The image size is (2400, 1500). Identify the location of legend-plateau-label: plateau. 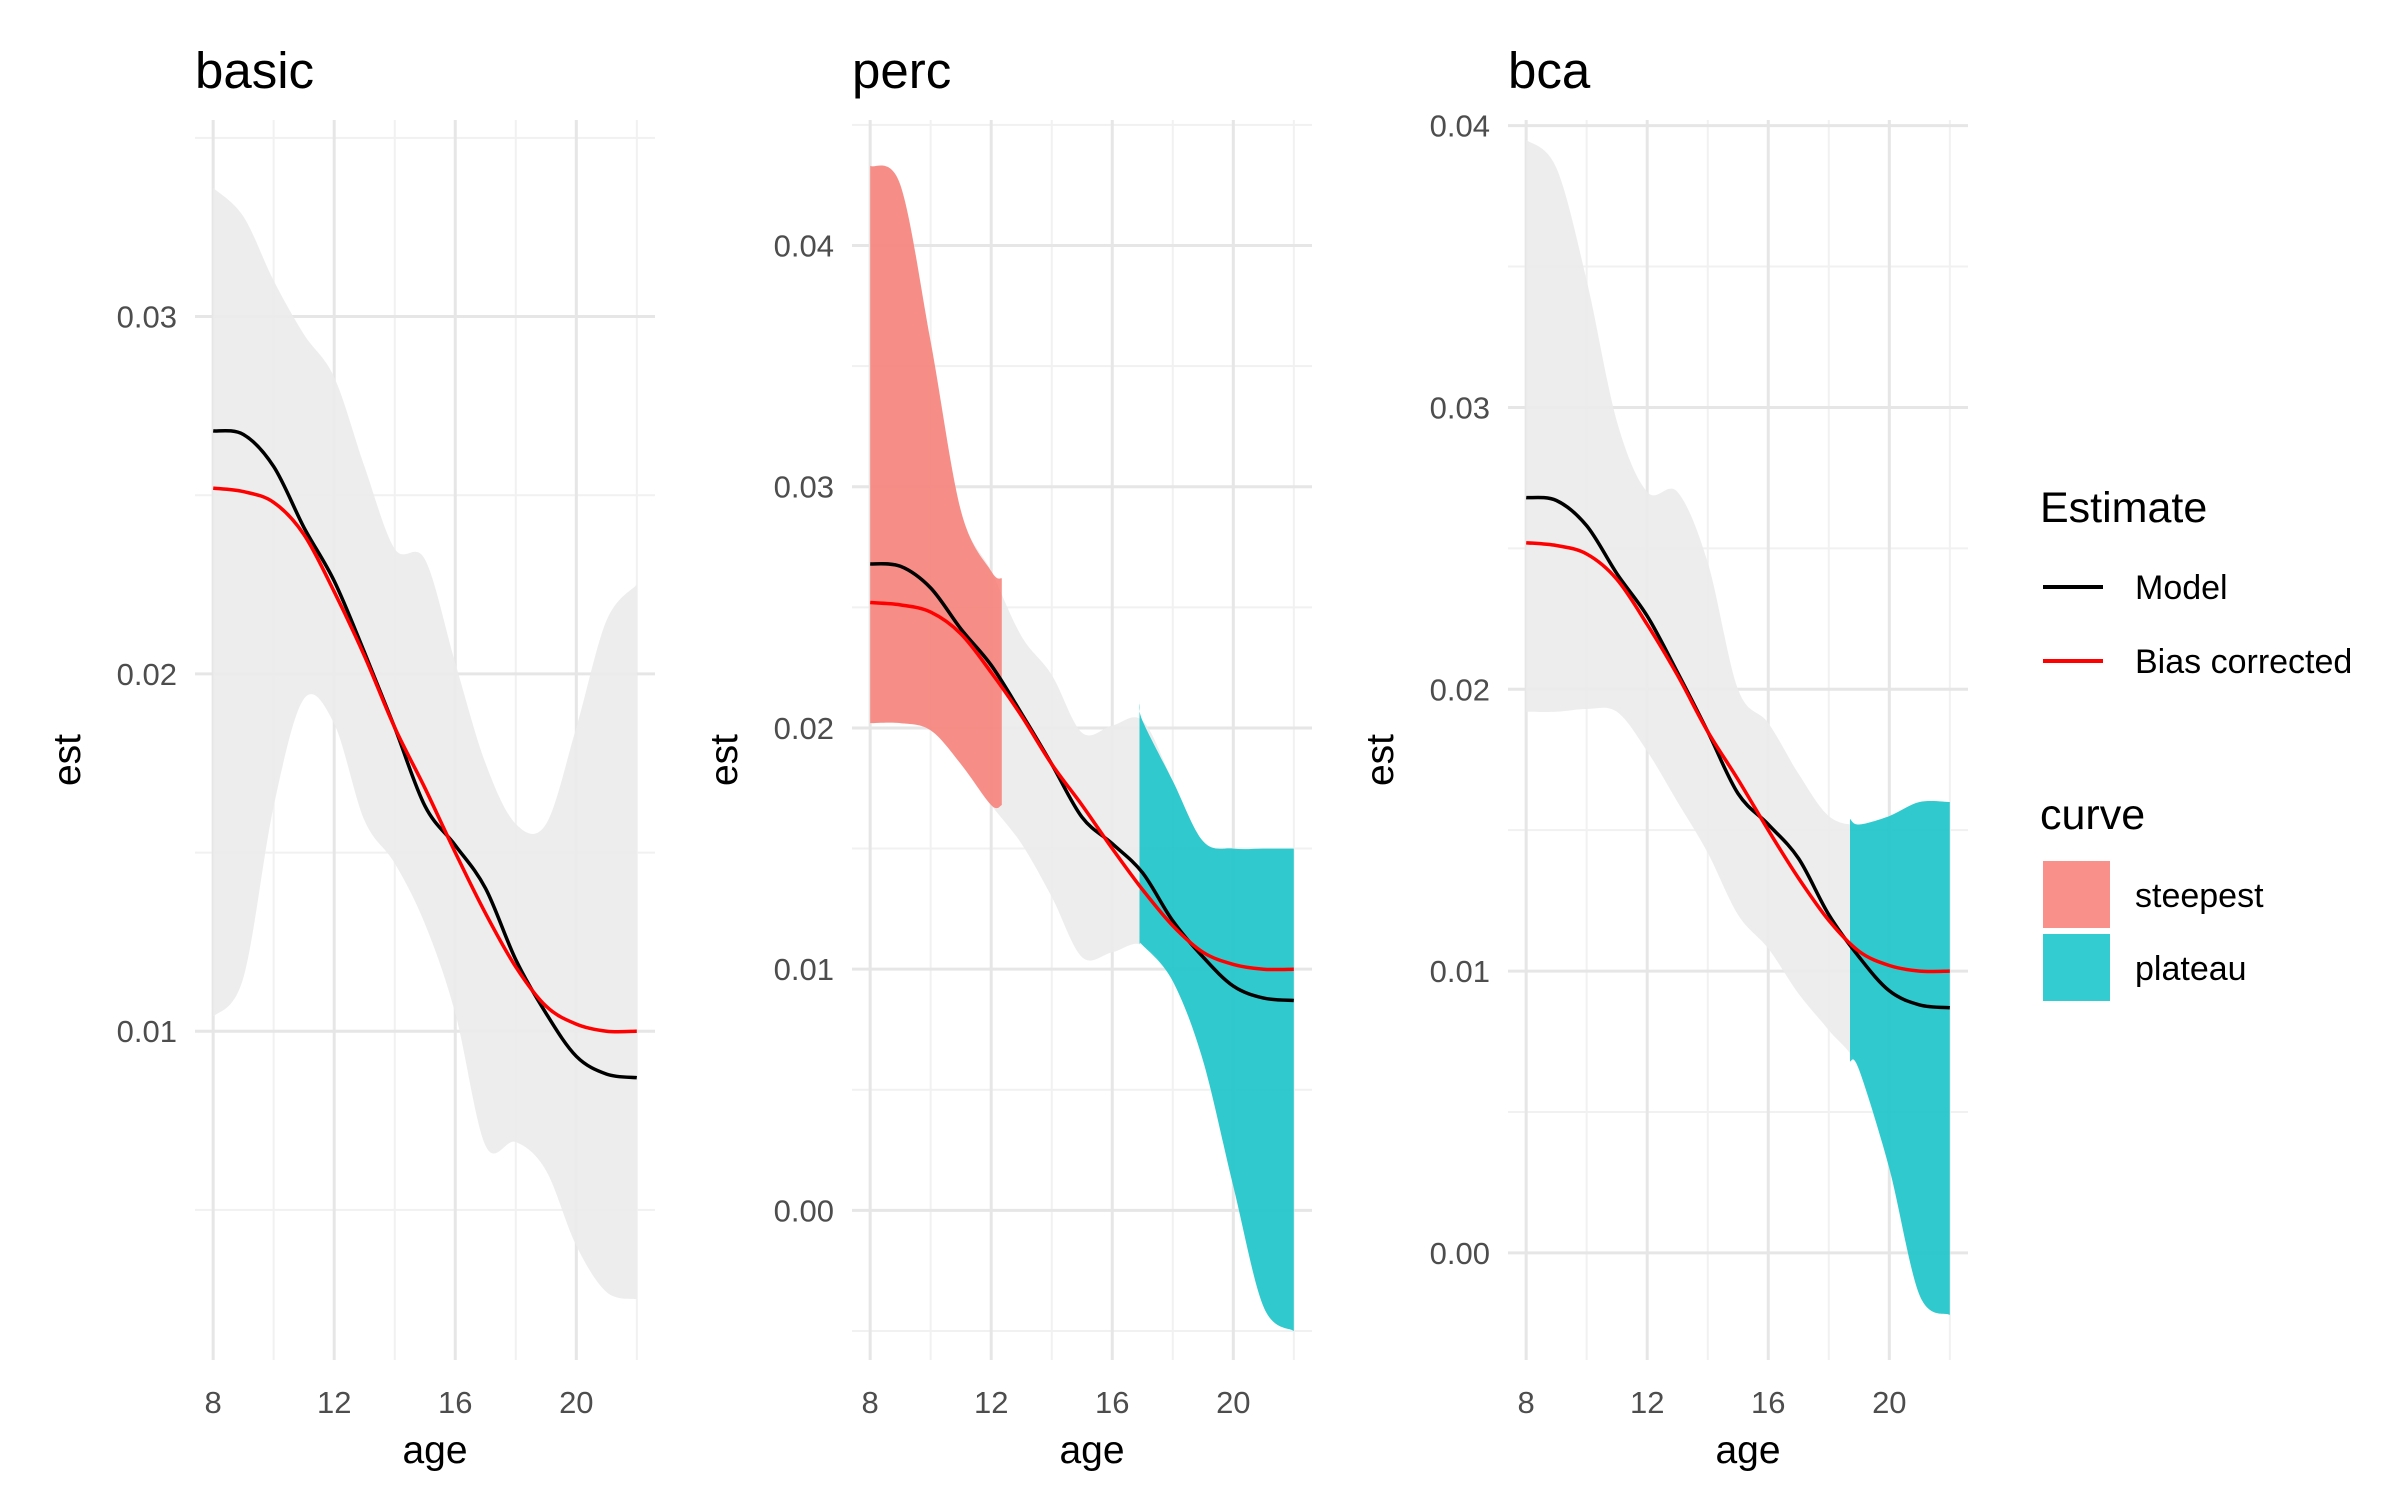
(2191, 969).